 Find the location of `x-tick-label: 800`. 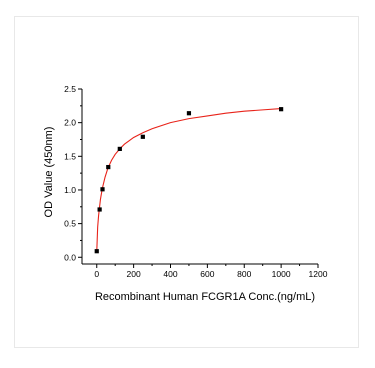

x-tick-label: 800 is located at coordinates (244, 274).